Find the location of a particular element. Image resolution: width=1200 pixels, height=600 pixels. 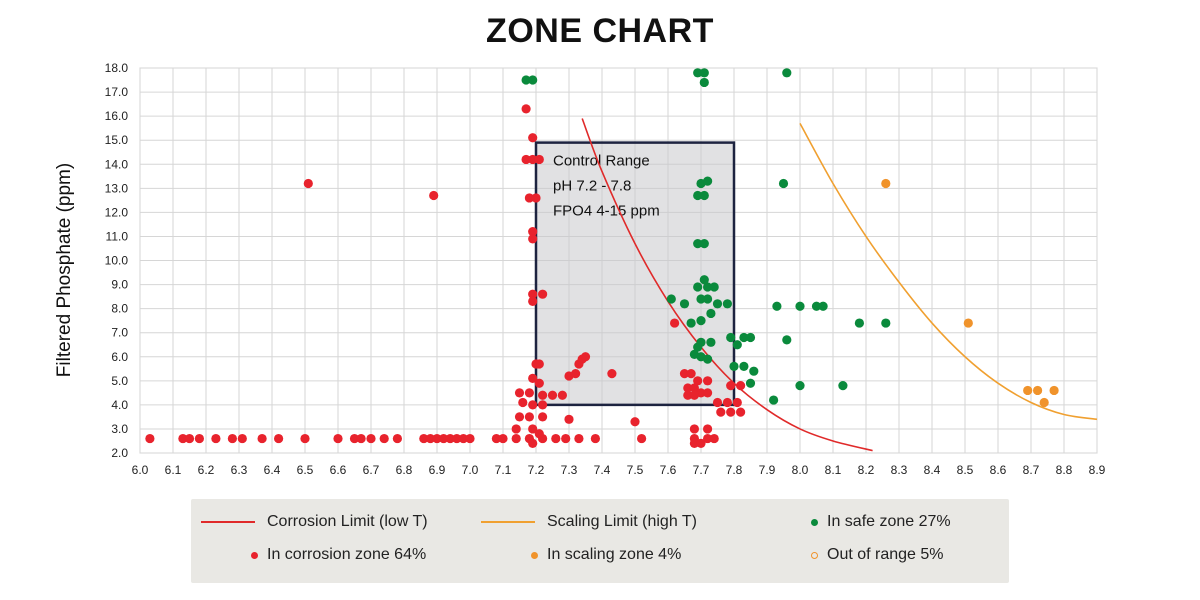

x-tick-label: 6.8 is located at coordinates (404, 470).